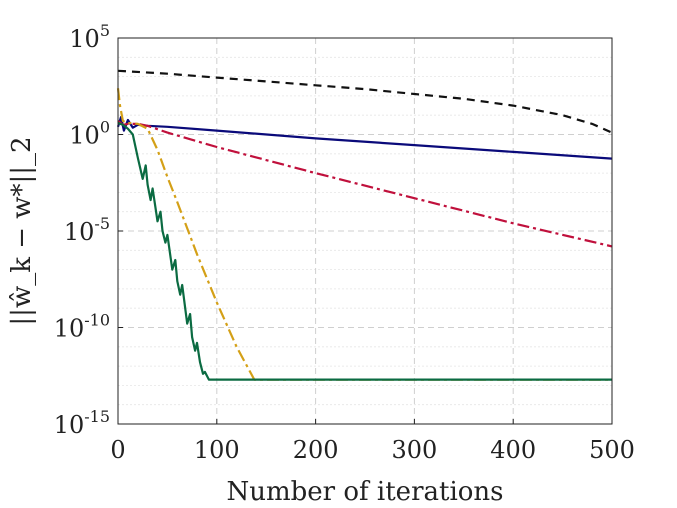 The height and width of the screenshot is (508, 677). Describe the element at coordinates (372, 441) in the screenshot. I see `x-axis-ticks: 0 100 200 300 400 500` at that location.